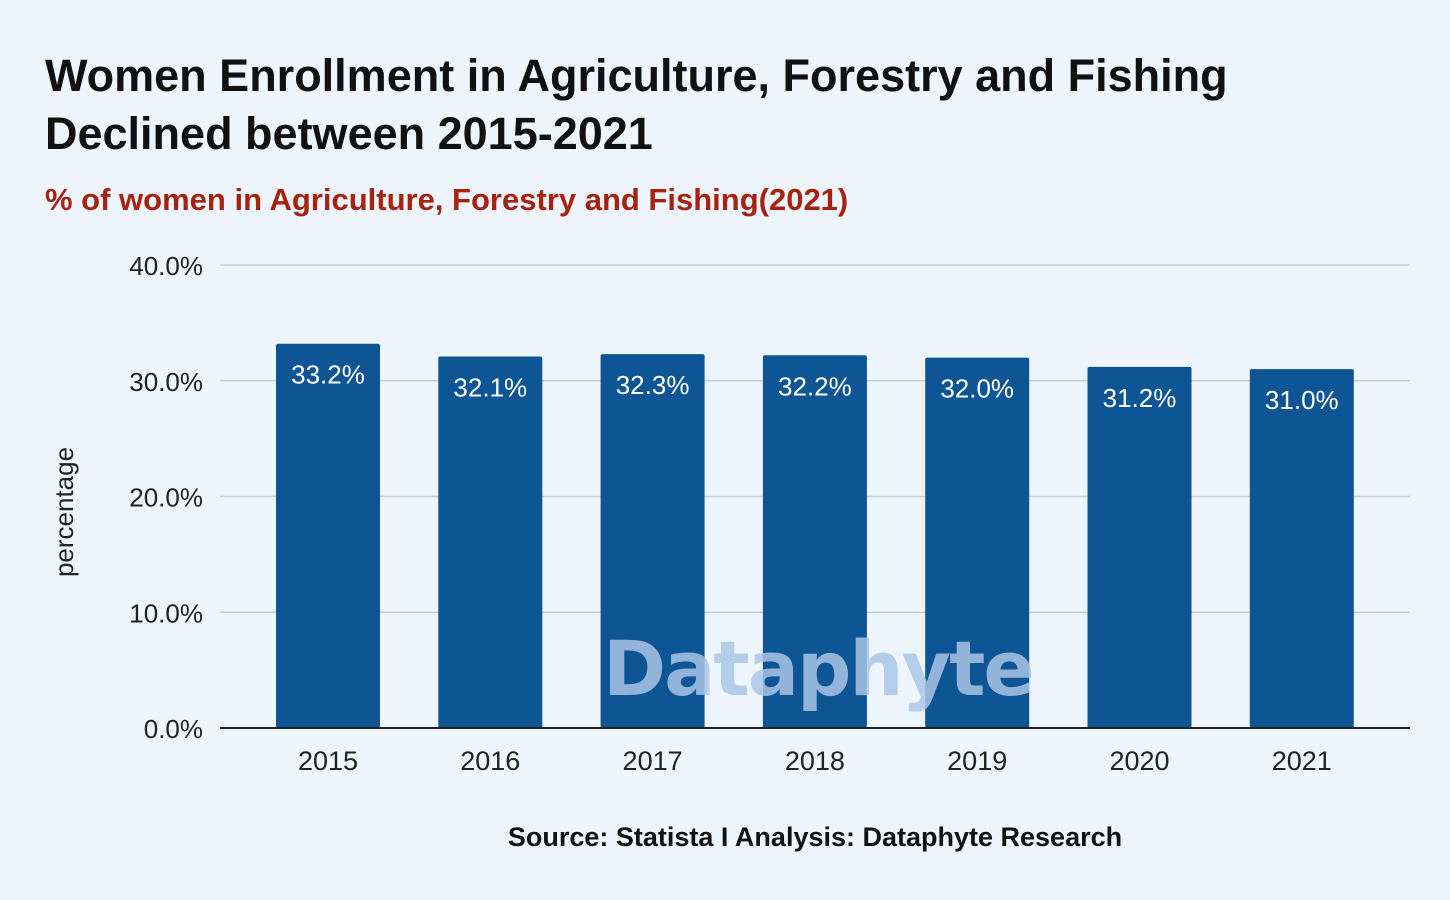 The width and height of the screenshot is (1450, 900). What do you see at coordinates (328, 375) in the screenshot?
I see `bar-value-label: 33.2%` at bounding box center [328, 375].